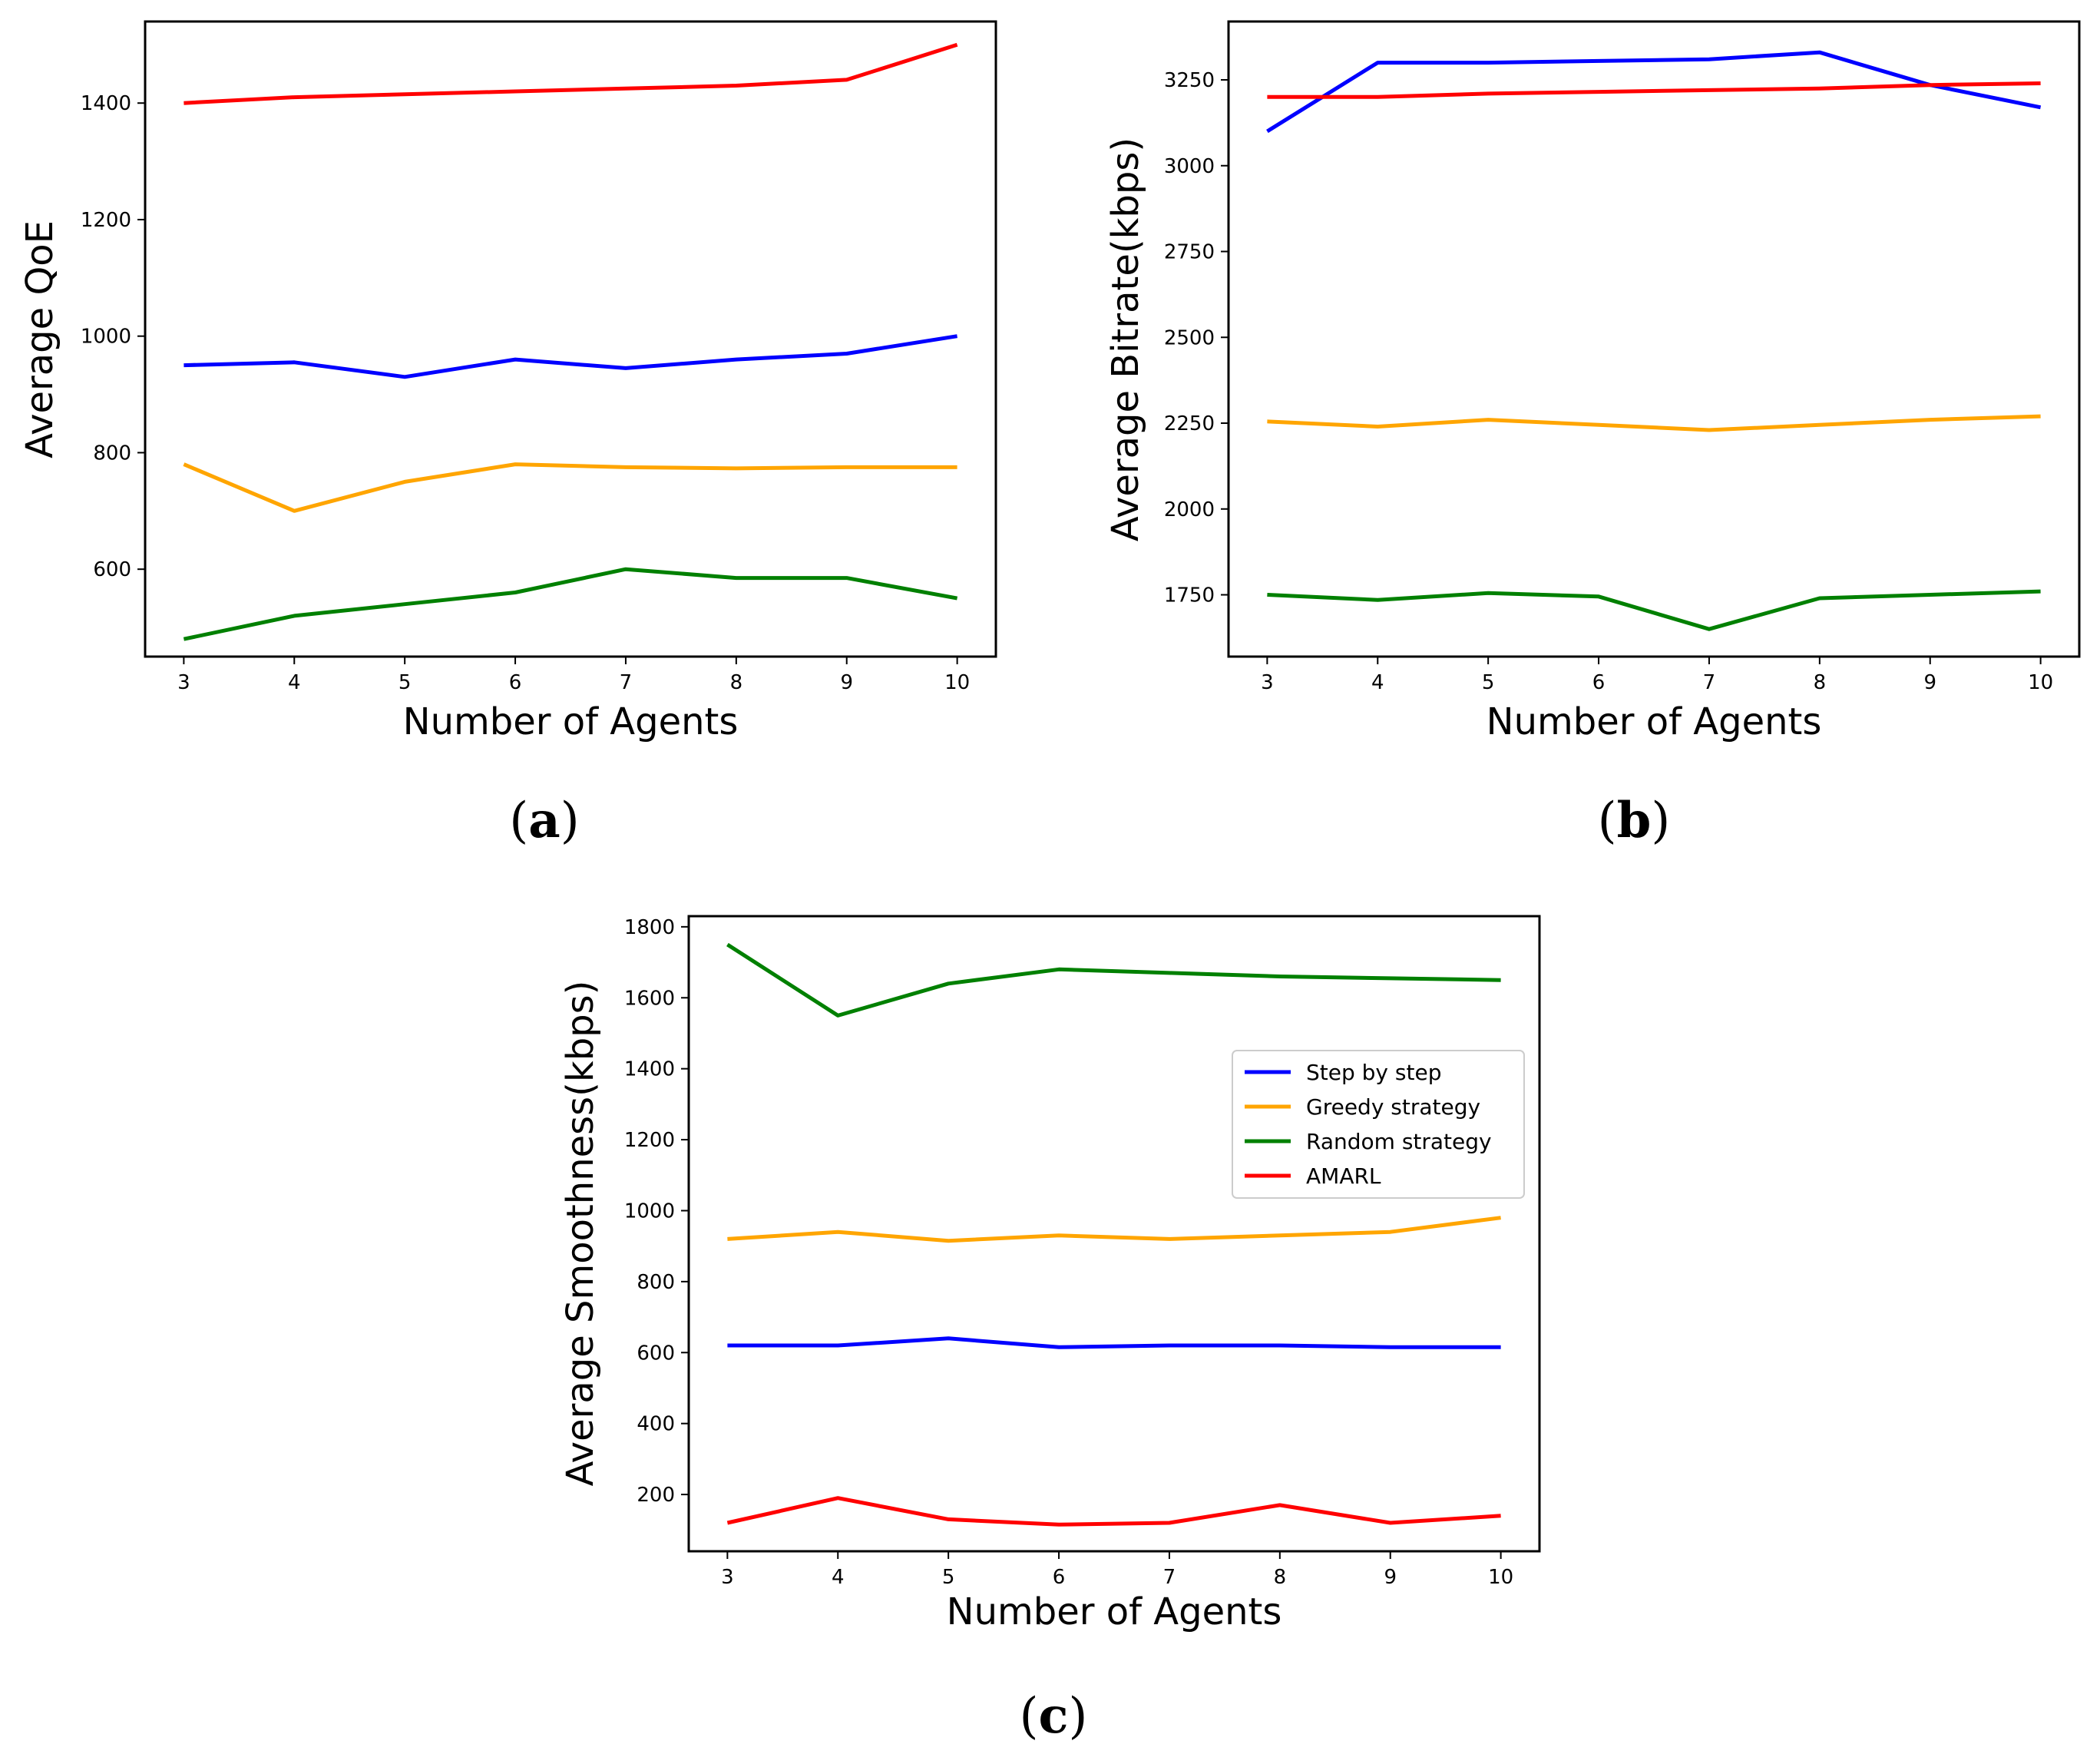  I want to click on chart-a-ytick-label: 600, so click(112, 569).